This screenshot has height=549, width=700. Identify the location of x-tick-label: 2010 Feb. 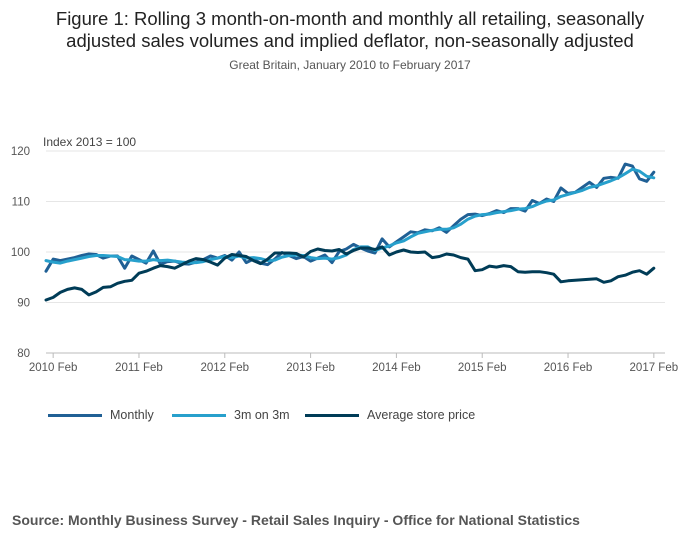
(53, 368).